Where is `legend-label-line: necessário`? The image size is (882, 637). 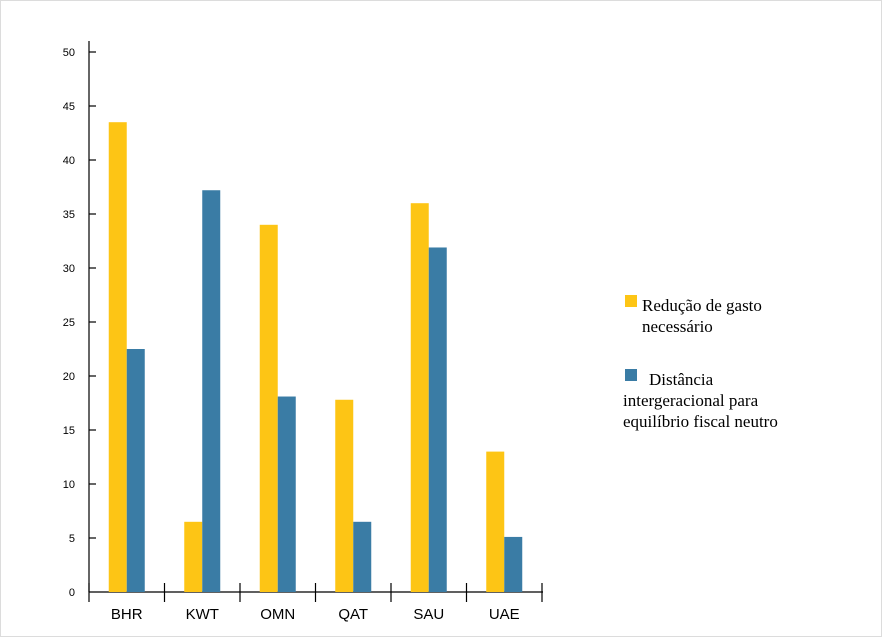
legend-label-line: necessário is located at coordinates (677, 326).